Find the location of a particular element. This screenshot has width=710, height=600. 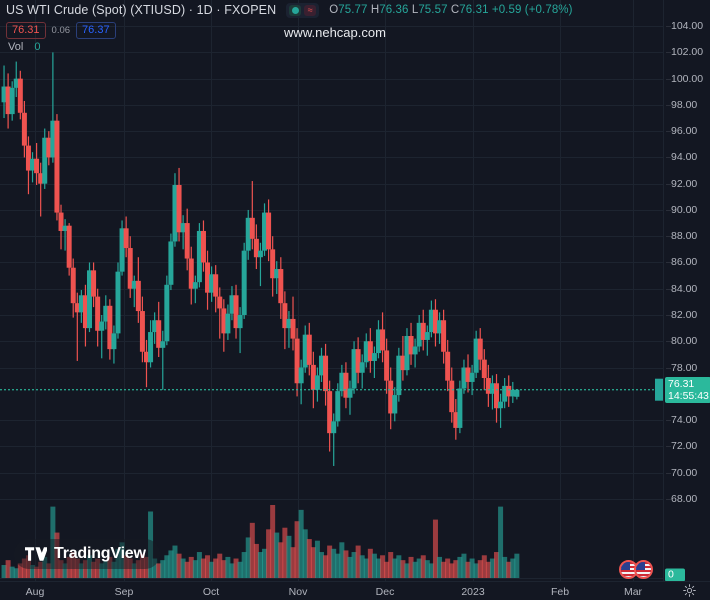

price-tick-label: 68.00 is located at coordinates (681, 499).